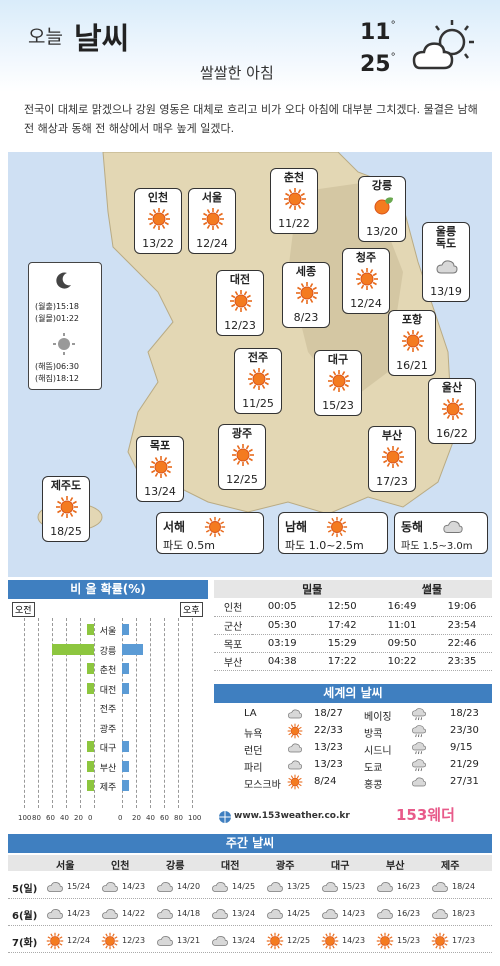 Image resolution: width=500 pixels, height=966 pixels. What do you see at coordinates (354, 816) in the screenshot?
I see `brand-logo: www.153weather.co.kr 153웨더` at bounding box center [354, 816].